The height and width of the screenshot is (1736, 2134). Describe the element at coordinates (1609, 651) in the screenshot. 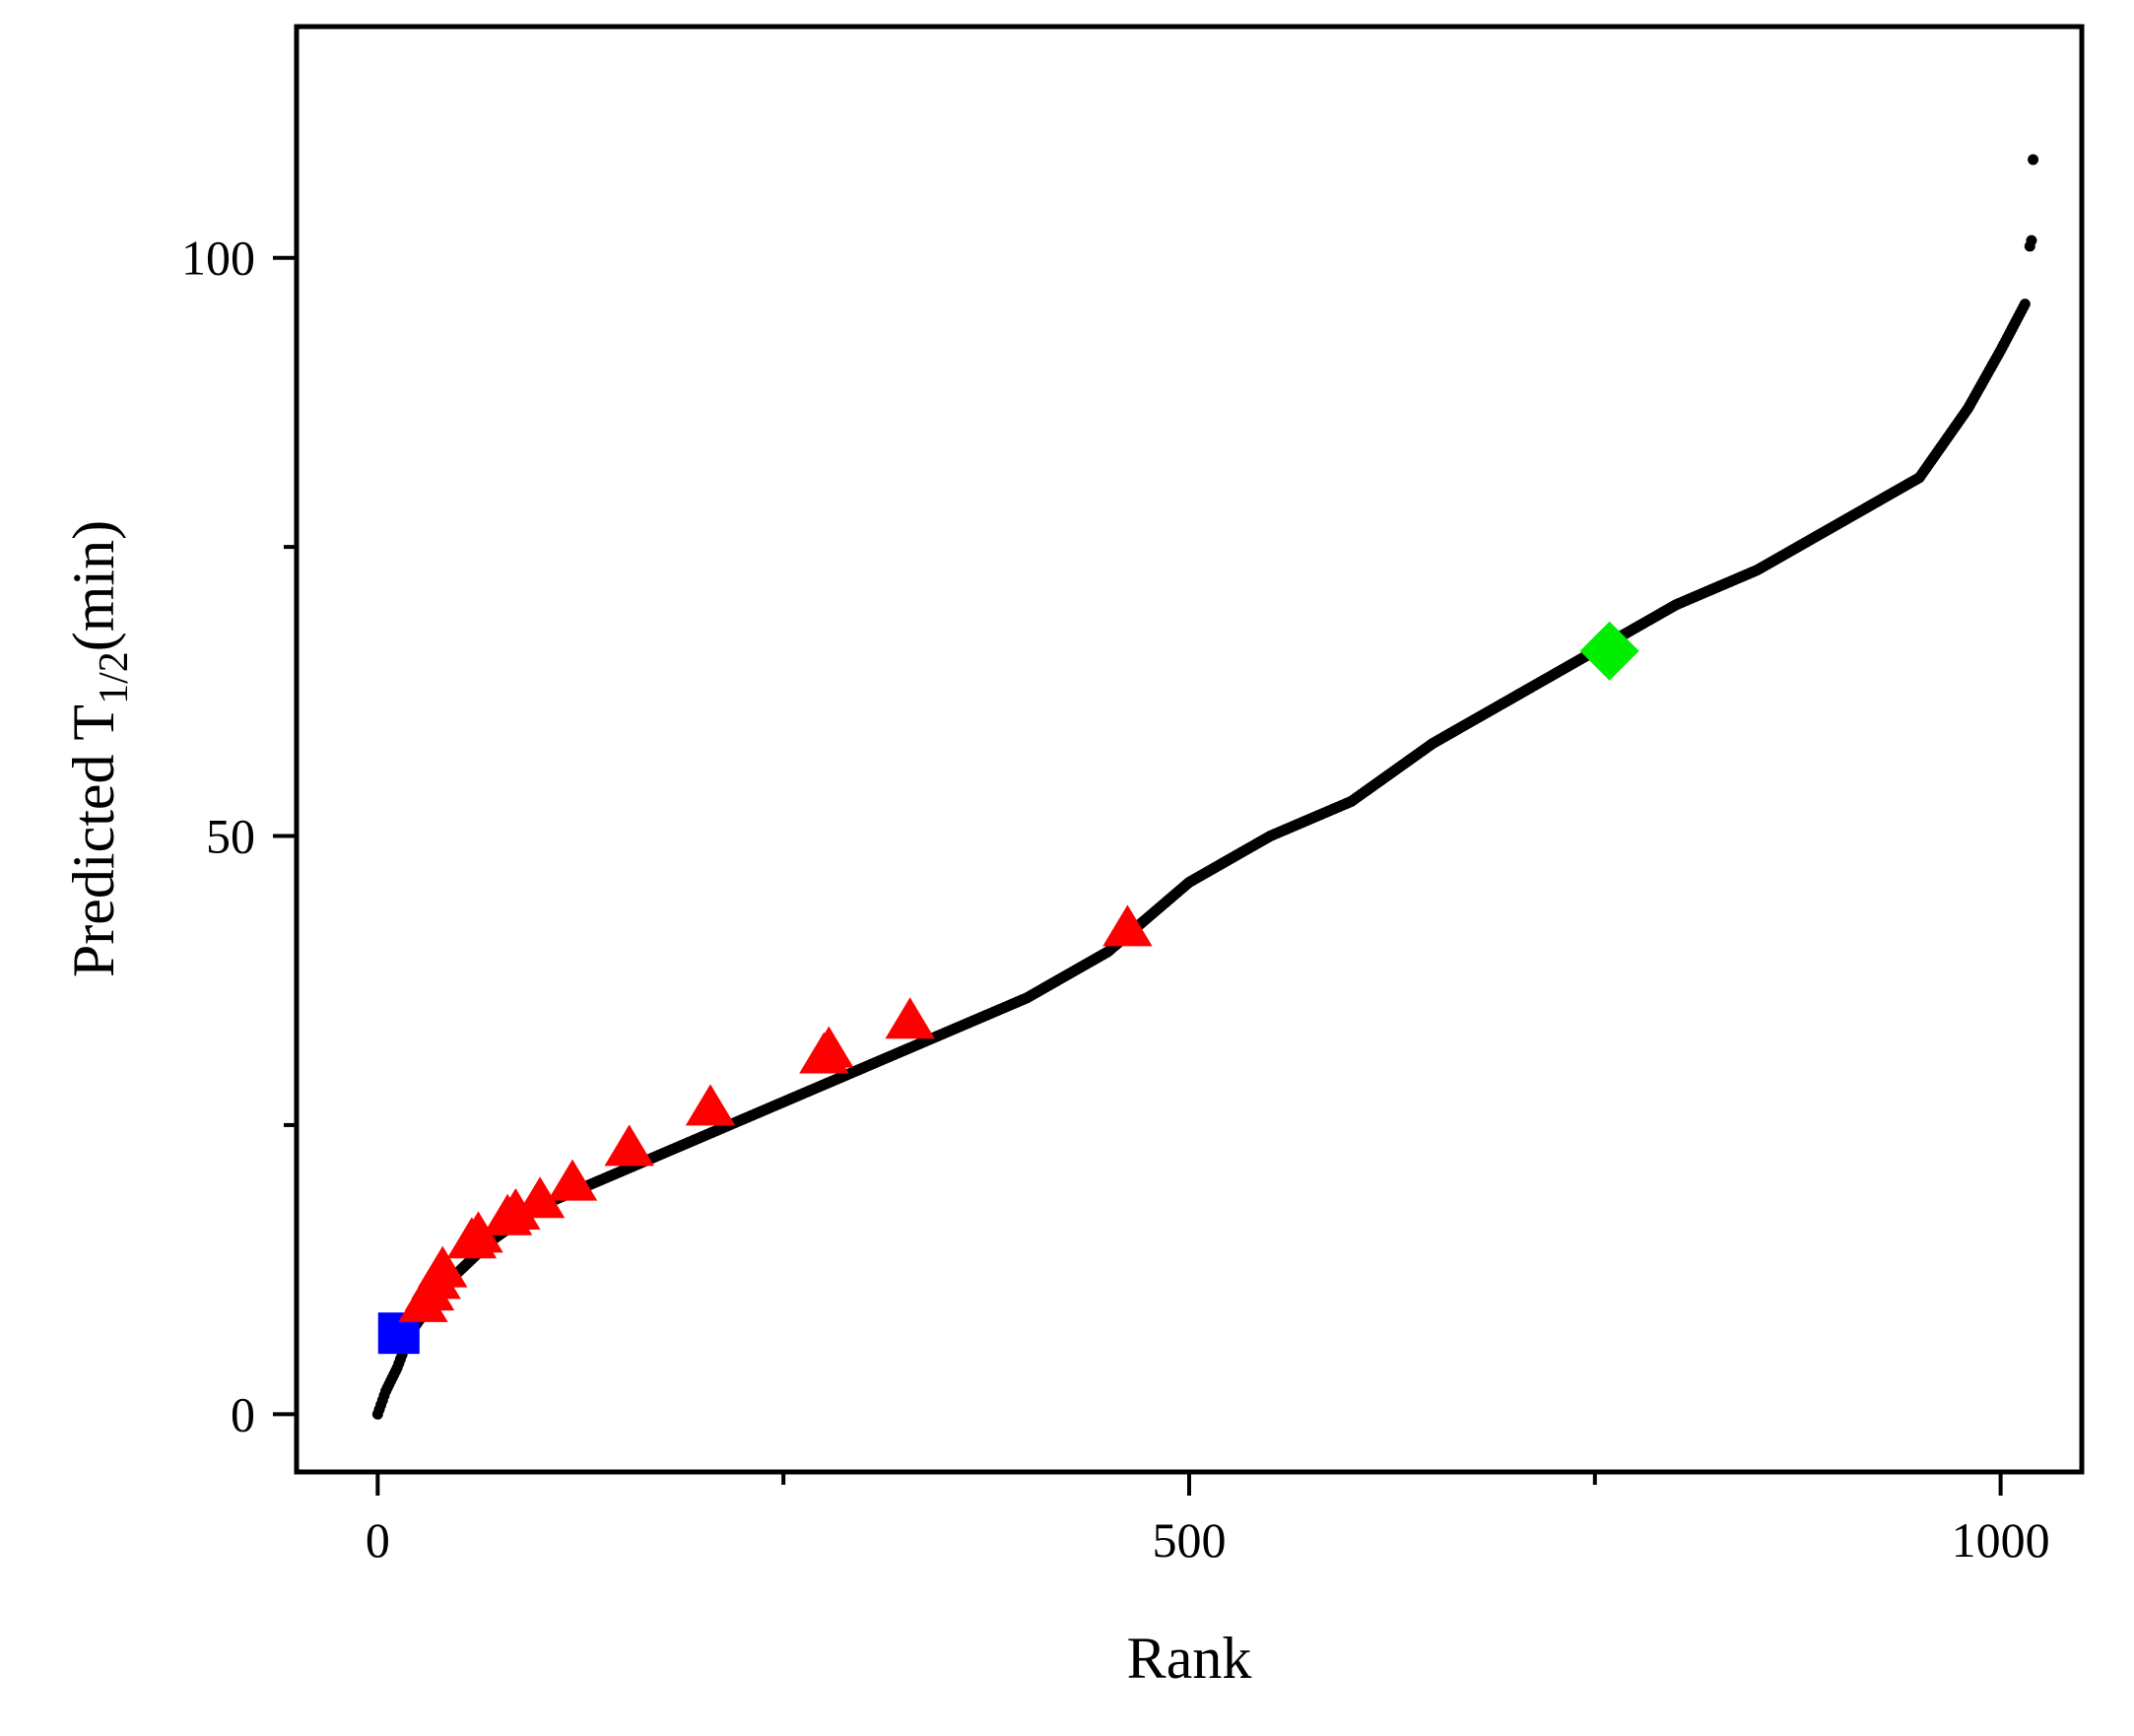

I see `diamond-marker` at that location.